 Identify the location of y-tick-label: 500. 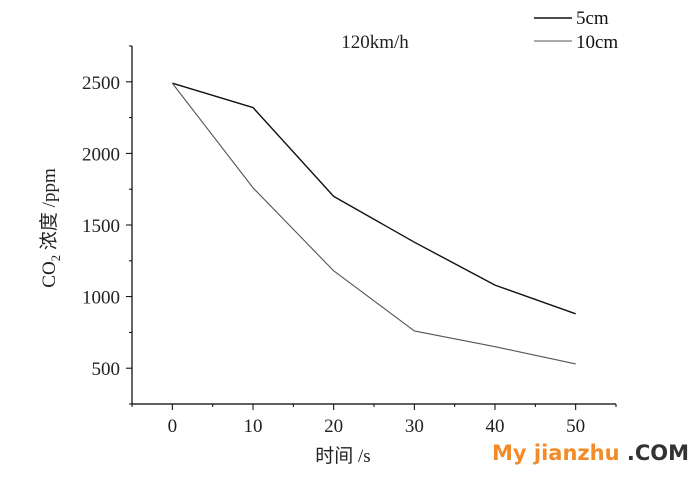
(106, 369).